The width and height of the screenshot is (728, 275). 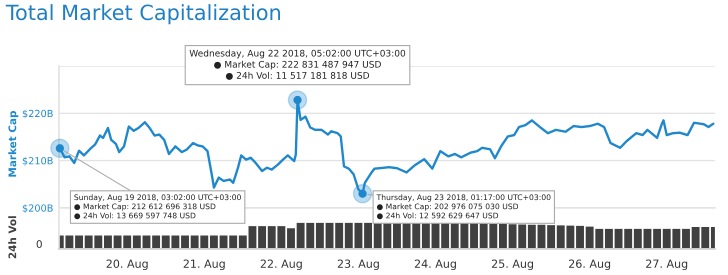 I want to click on y-tick-label: $210B, so click(x=37, y=161).